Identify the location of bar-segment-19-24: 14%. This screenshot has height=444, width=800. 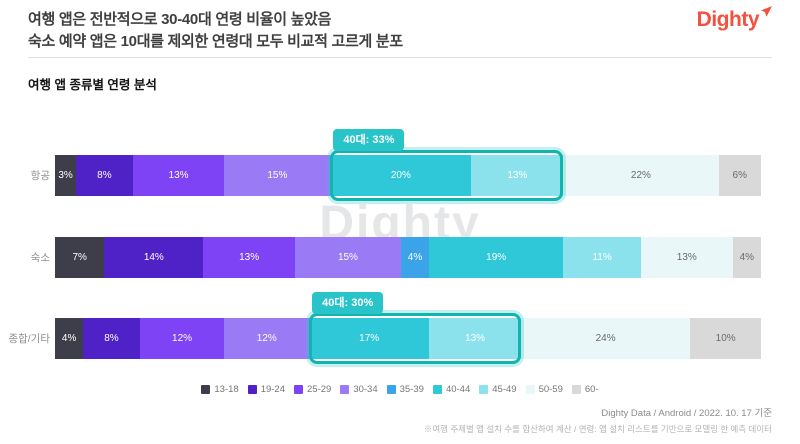
(154, 257).